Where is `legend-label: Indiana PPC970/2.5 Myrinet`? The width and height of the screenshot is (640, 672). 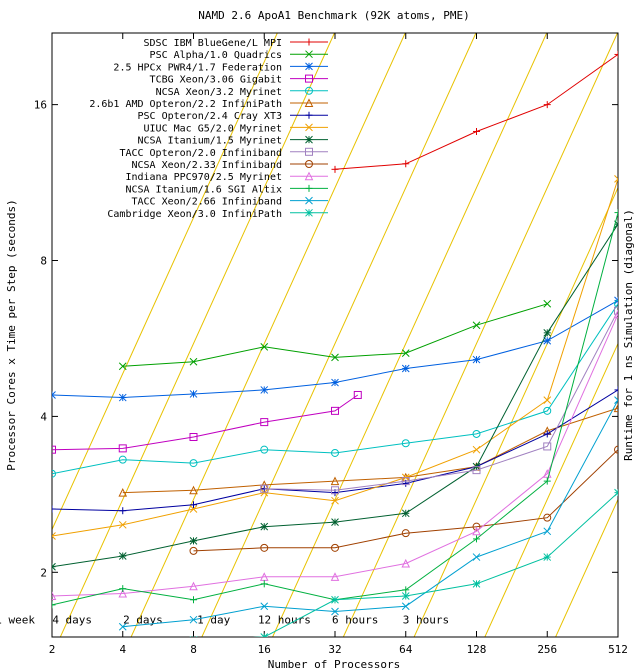
legend-label: Indiana PPC970/2.5 Myrinet is located at coordinates (203, 177).